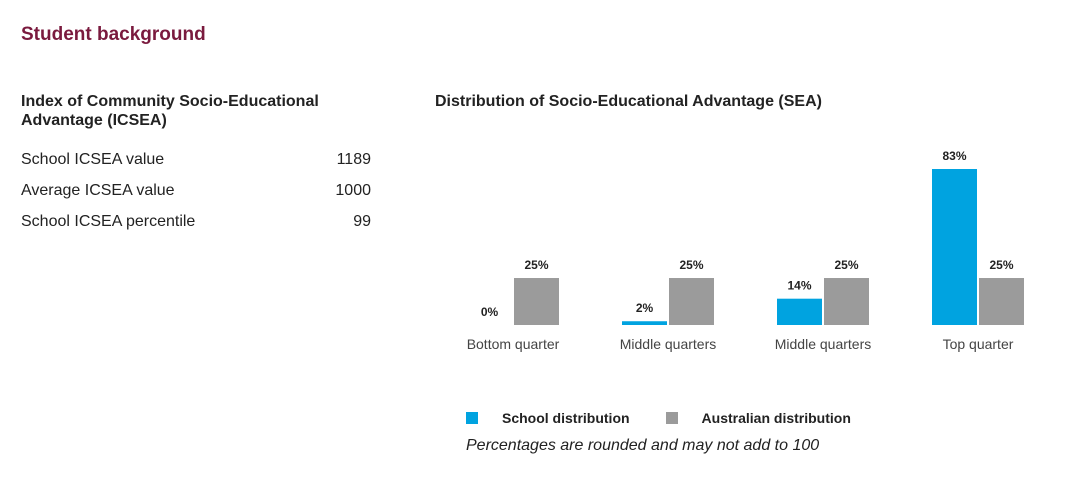  I want to click on icsea-row-percentile: School ICSEA percentile 99, so click(196, 227).